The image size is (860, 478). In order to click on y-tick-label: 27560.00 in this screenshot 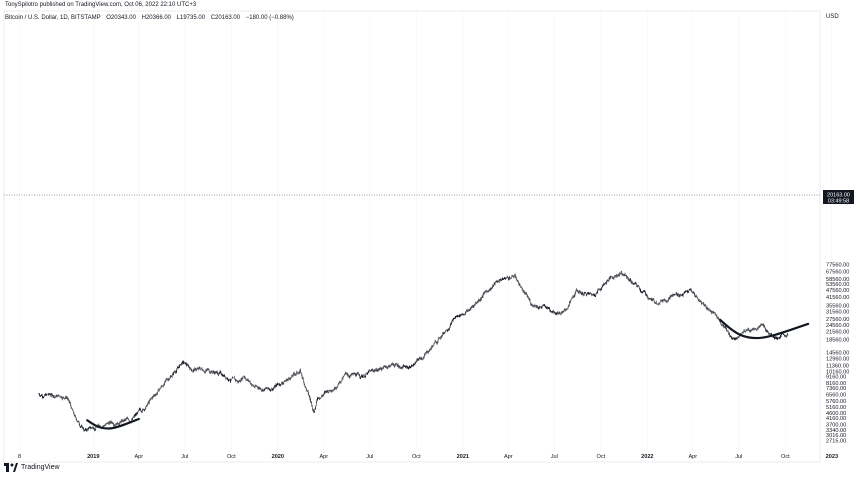, I will do `click(837, 320)`.